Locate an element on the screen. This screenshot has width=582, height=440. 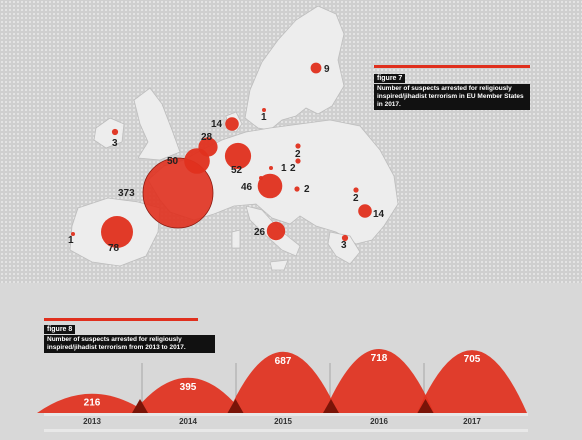
bubble-portugal is located at coordinates (73, 234).